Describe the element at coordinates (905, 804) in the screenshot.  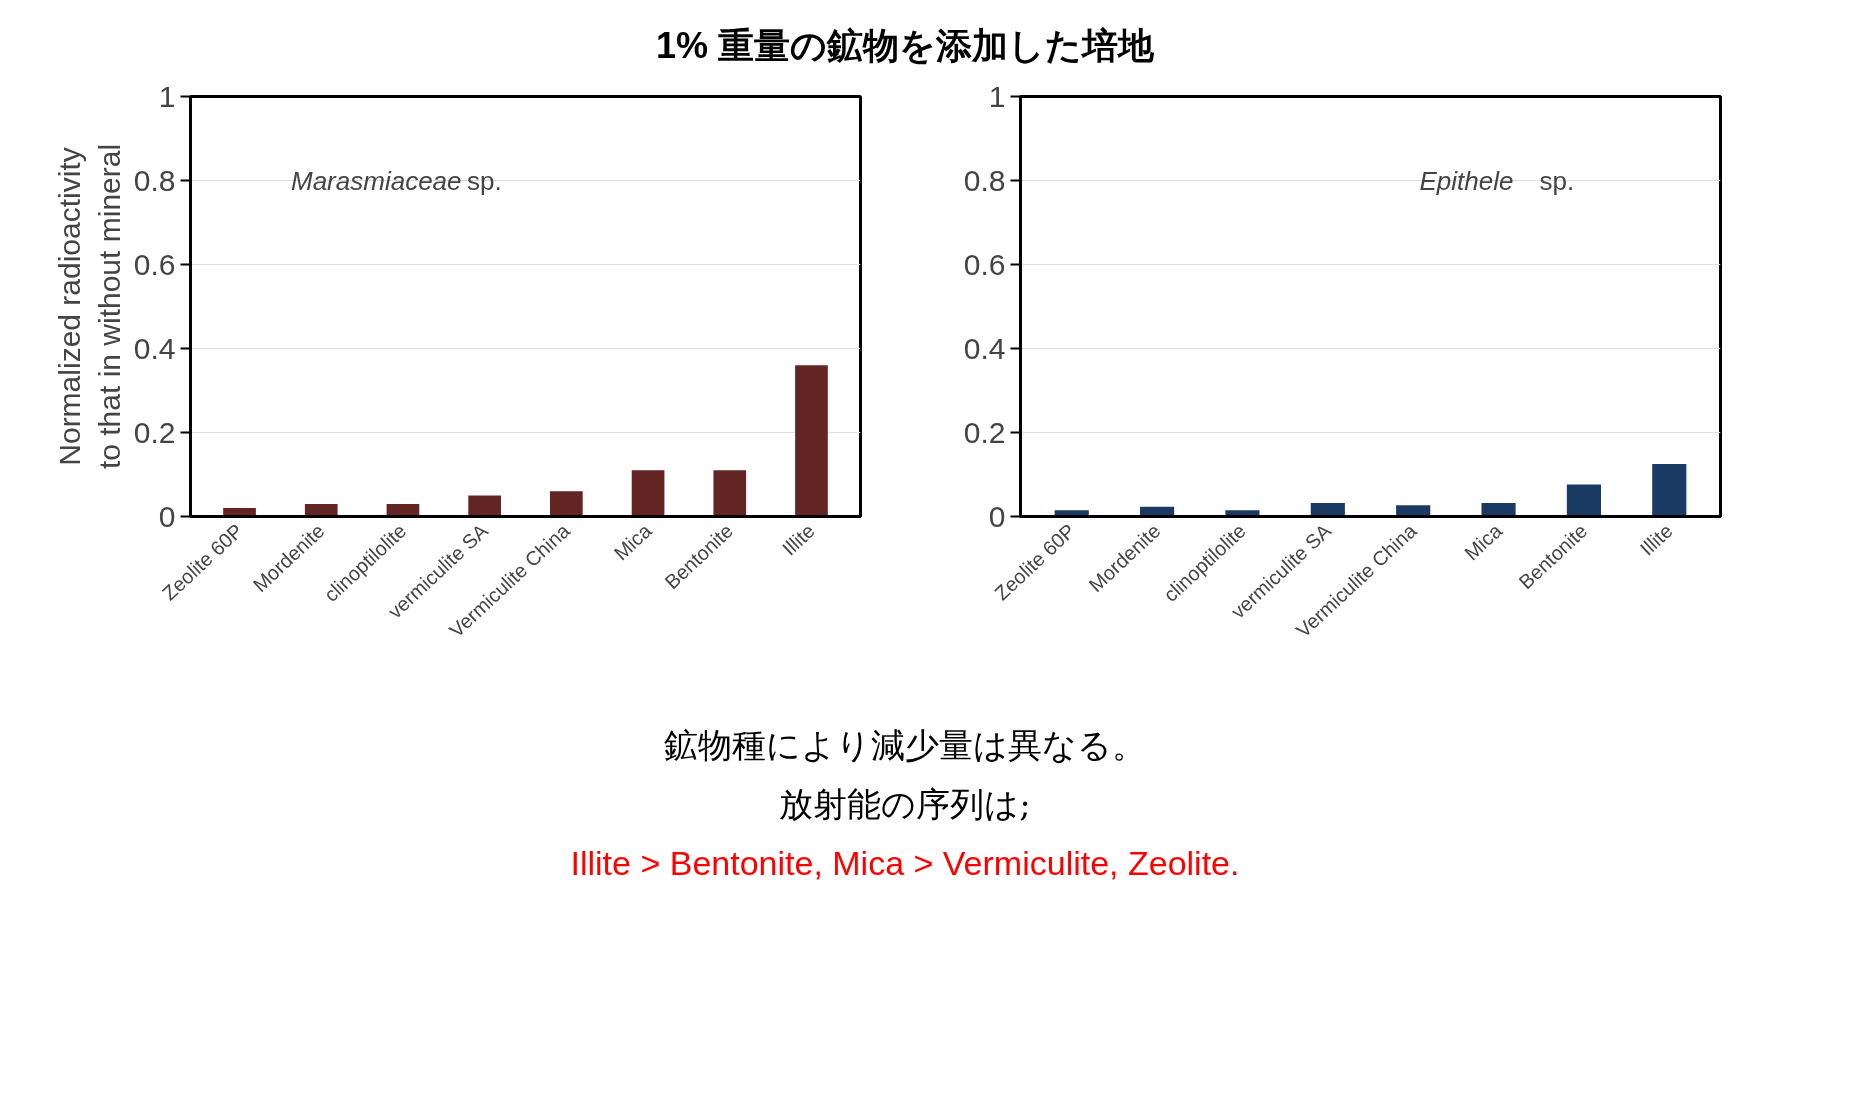
I see `text: 放射能の序列は;` at that location.